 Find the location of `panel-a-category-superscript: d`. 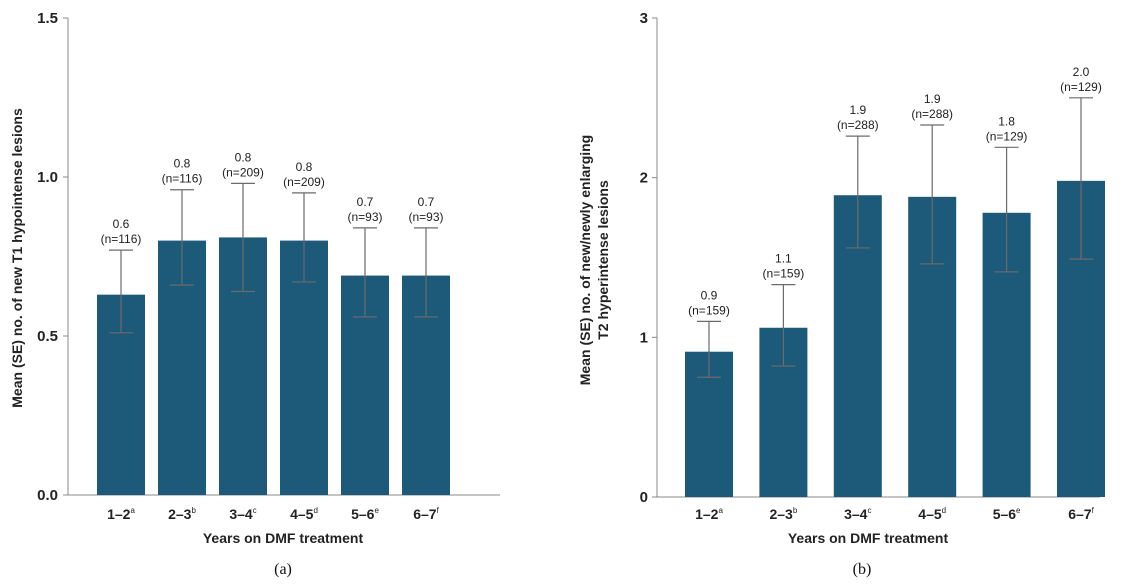

panel-a-category-superscript: d is located at coordinates (315, 510).